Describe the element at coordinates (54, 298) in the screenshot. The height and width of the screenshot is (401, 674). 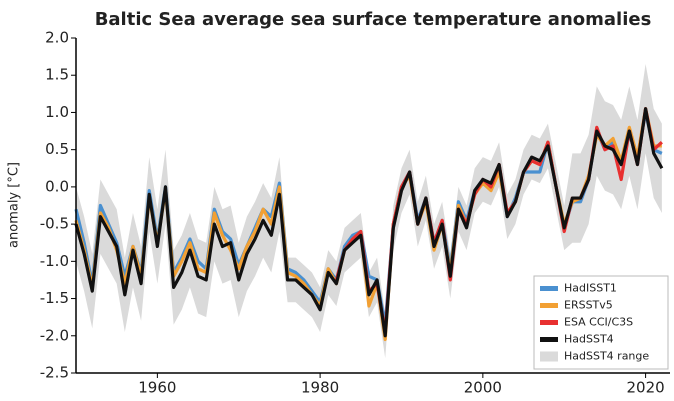
I see `y-tick-label: -1.5` at that location.